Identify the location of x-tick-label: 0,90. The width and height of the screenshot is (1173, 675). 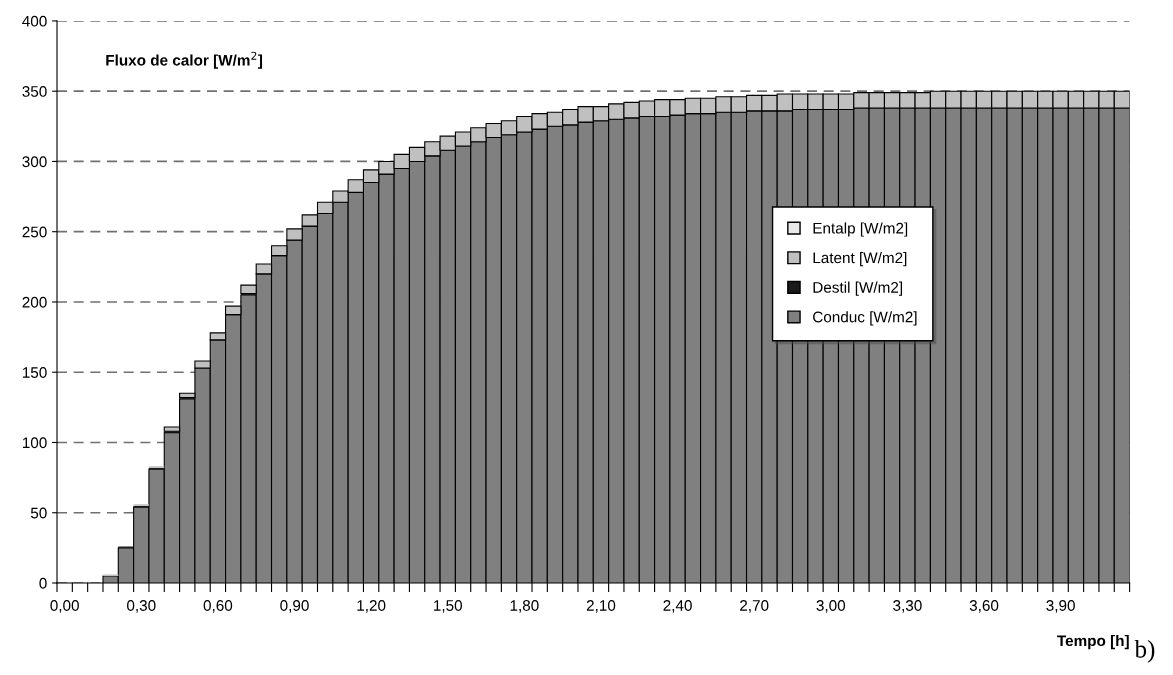
(294, 606).